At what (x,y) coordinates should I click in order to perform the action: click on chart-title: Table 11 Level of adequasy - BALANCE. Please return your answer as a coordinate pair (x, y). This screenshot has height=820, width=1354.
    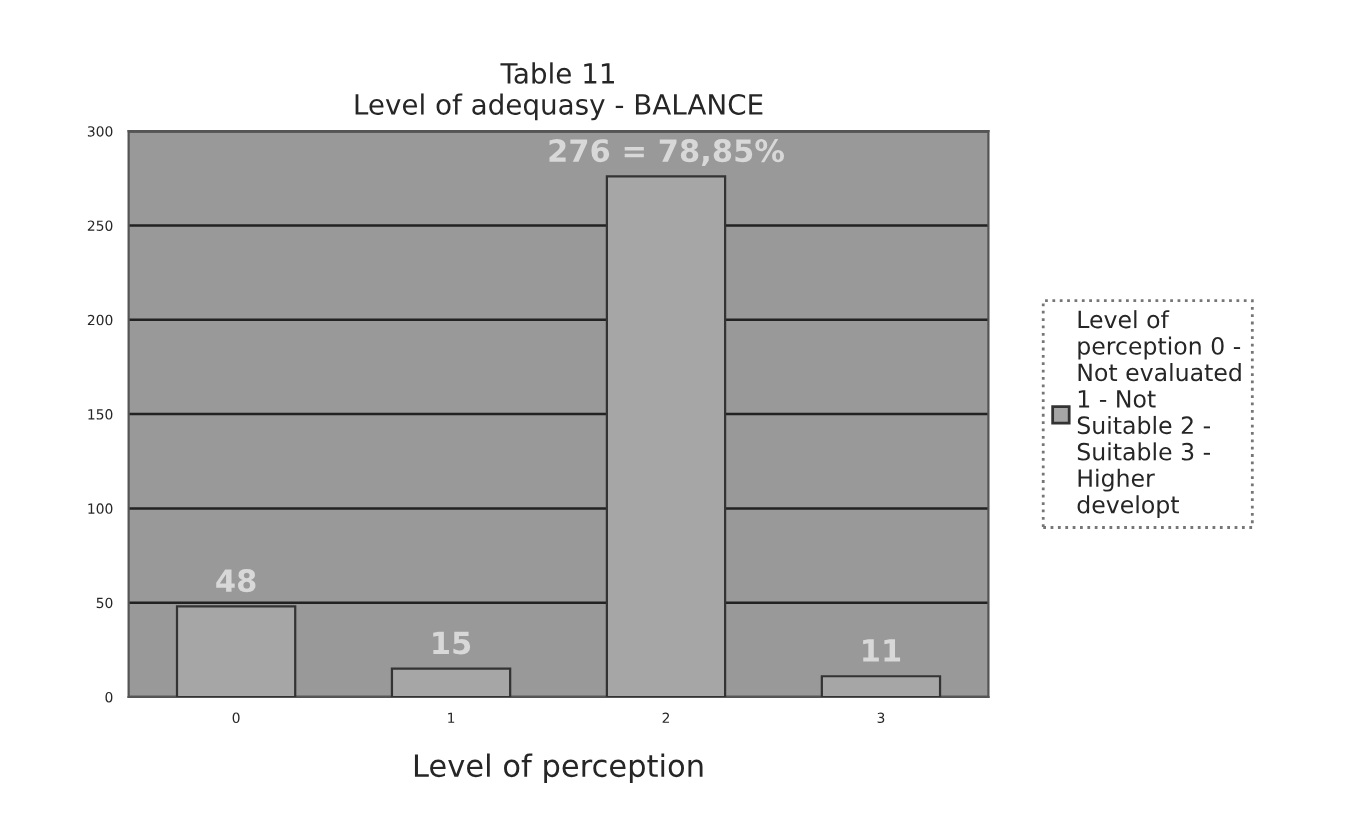
    Looking at the image, I should click on (559, 91).